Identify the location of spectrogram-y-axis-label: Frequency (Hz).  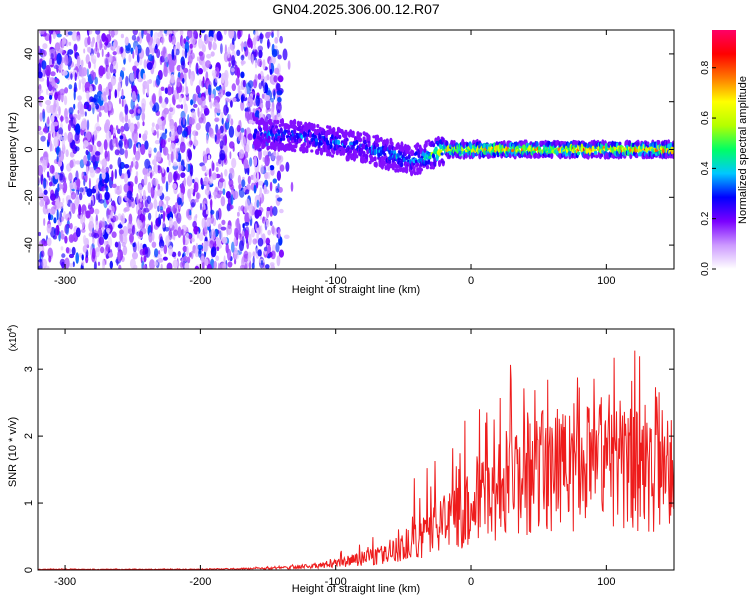
(13, 150).